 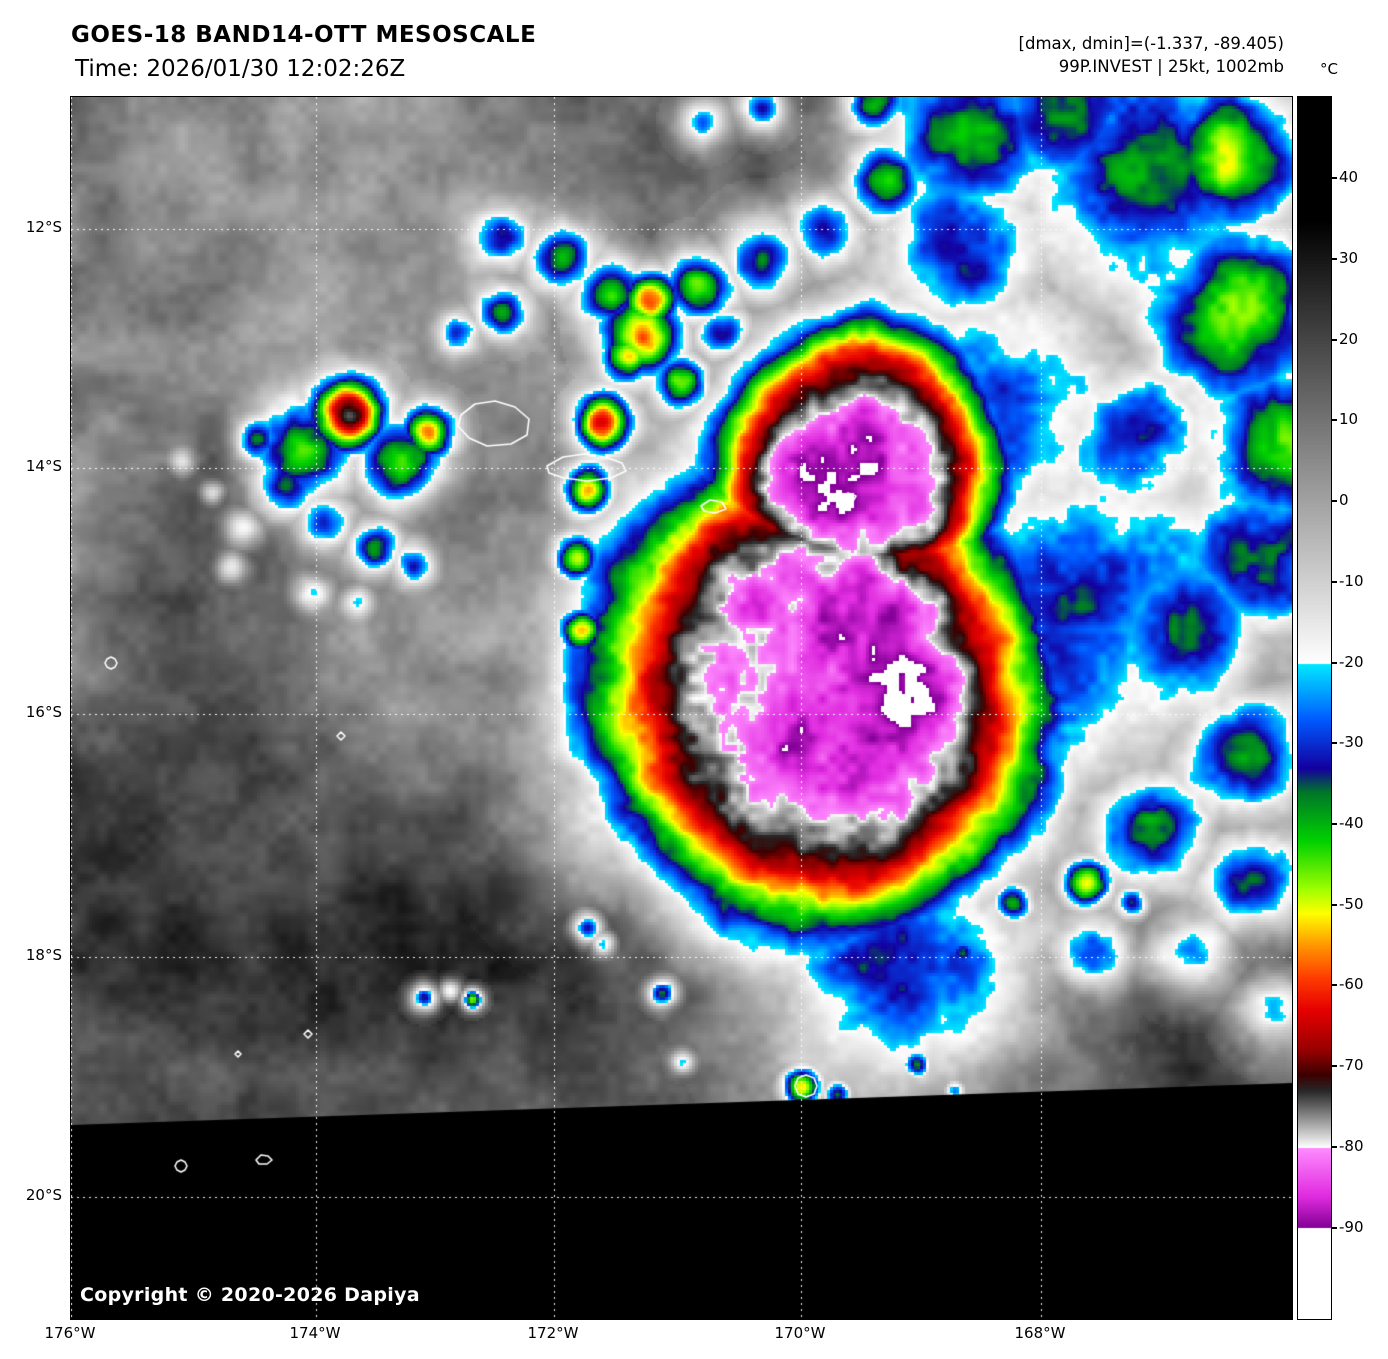 I want to click on lon-tick-label: 174°W, so click(x=315, y=1333).